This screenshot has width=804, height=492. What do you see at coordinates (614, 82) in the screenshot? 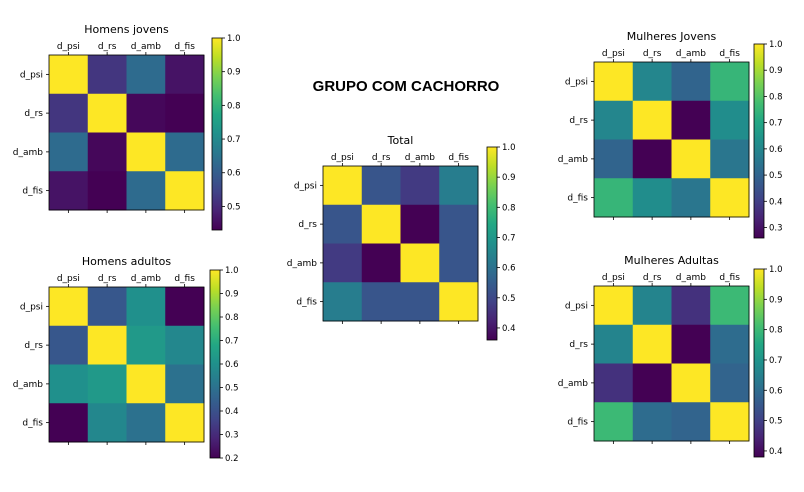
I see `heatmap-cell-d_psi-d_psi` at bounding box center [614, 82].